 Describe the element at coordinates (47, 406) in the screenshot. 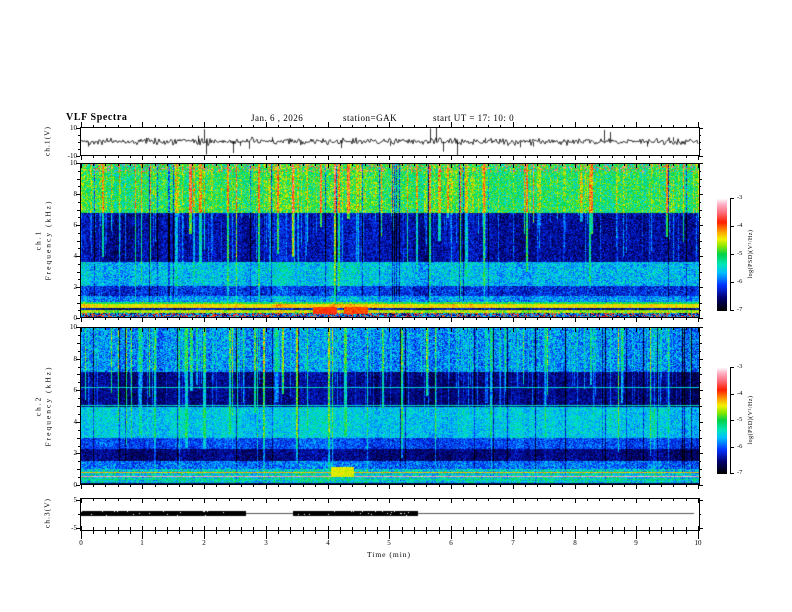

I see `ch2-spec-axis-label: Frequency (kHz)` at that location.